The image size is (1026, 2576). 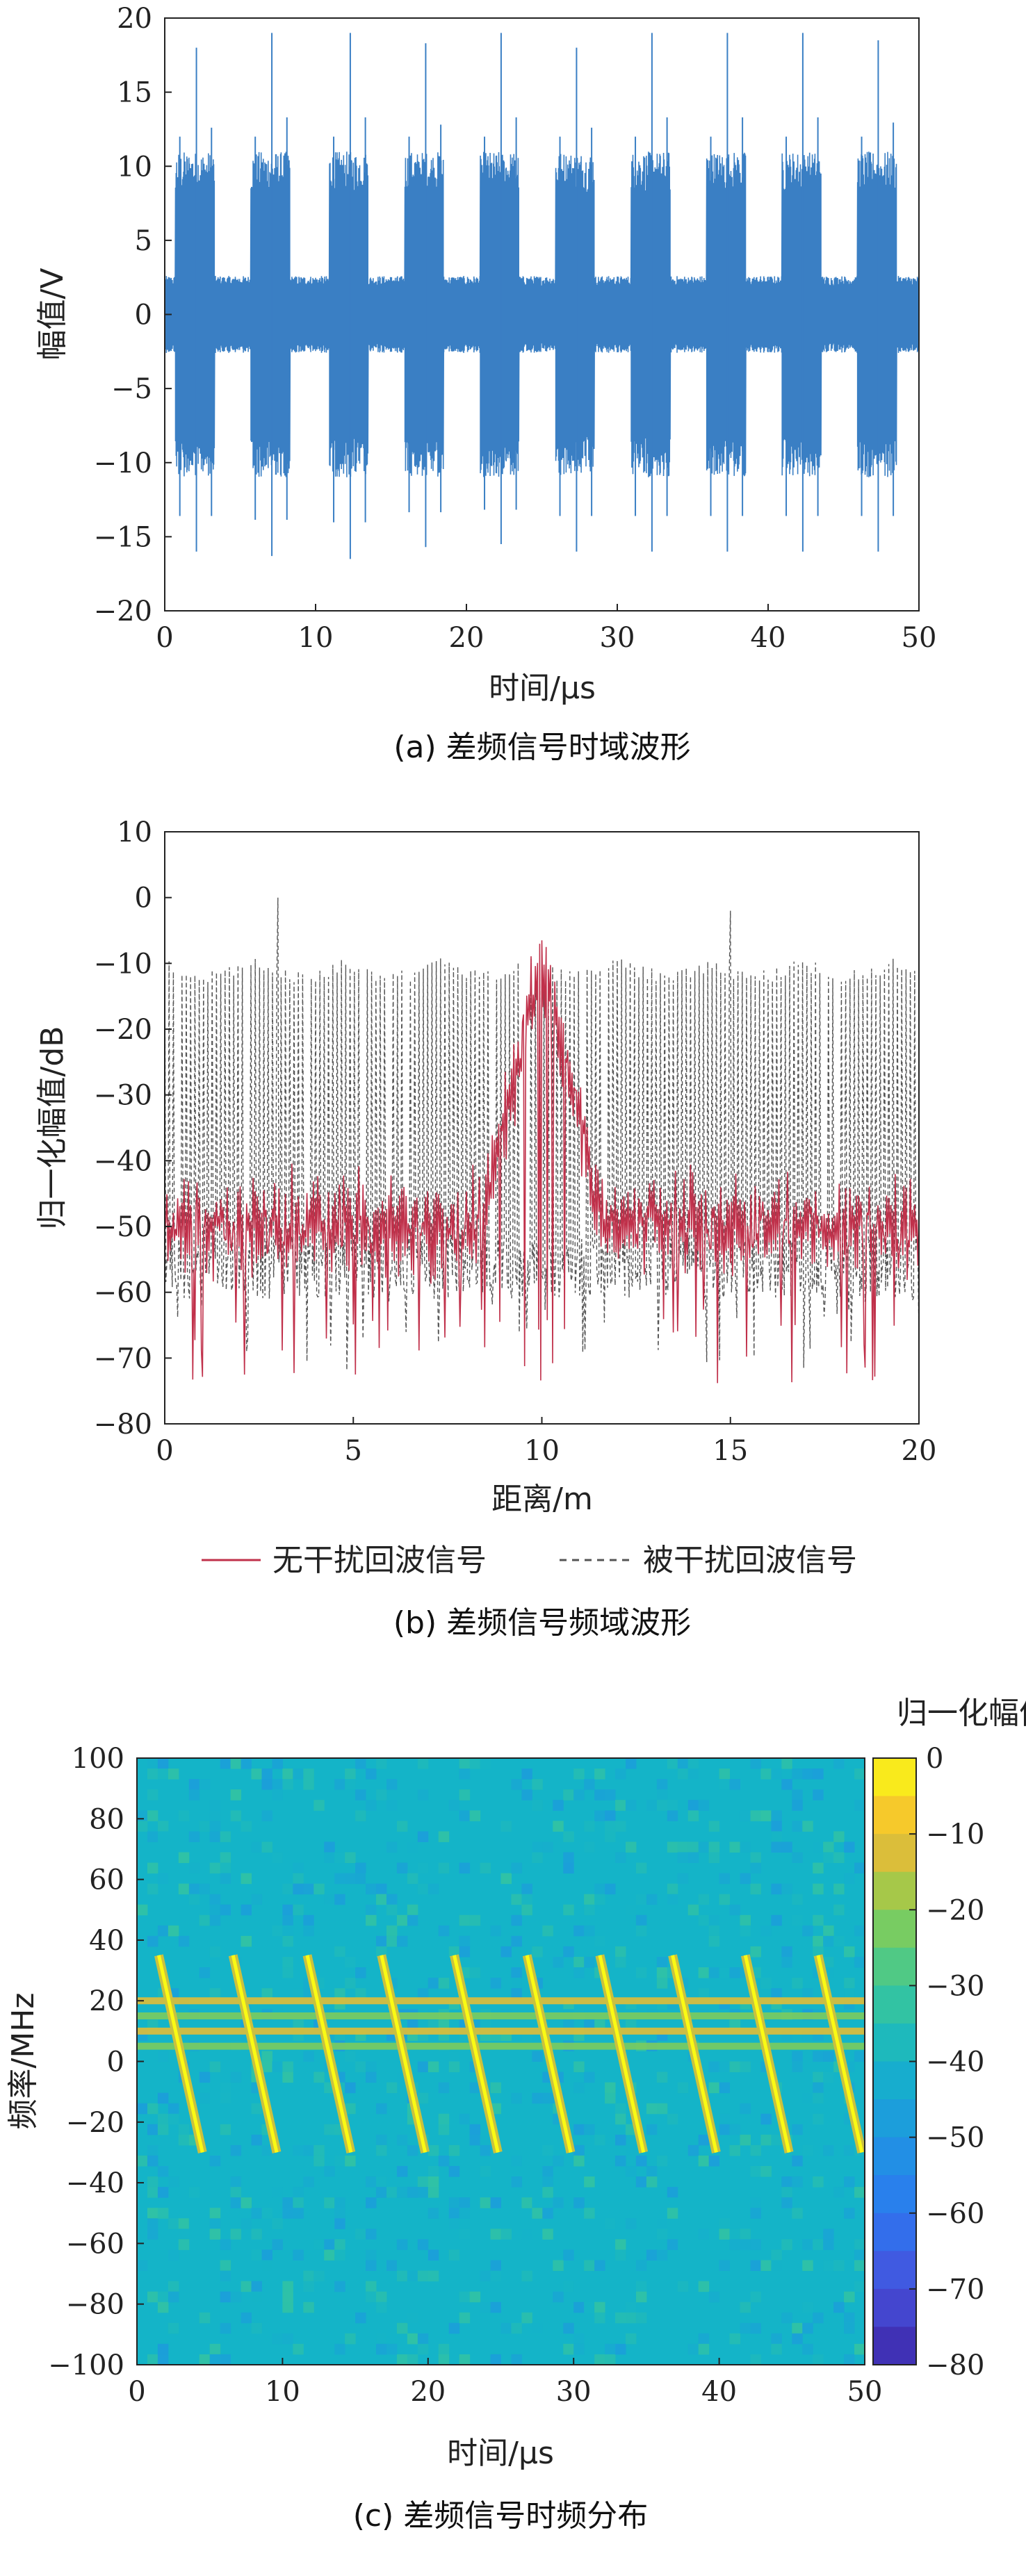 What do you see at coordinates (542, 1133) in the screenshot?
I see `b-series-jammed-line` at bounding box center [542, 1133].